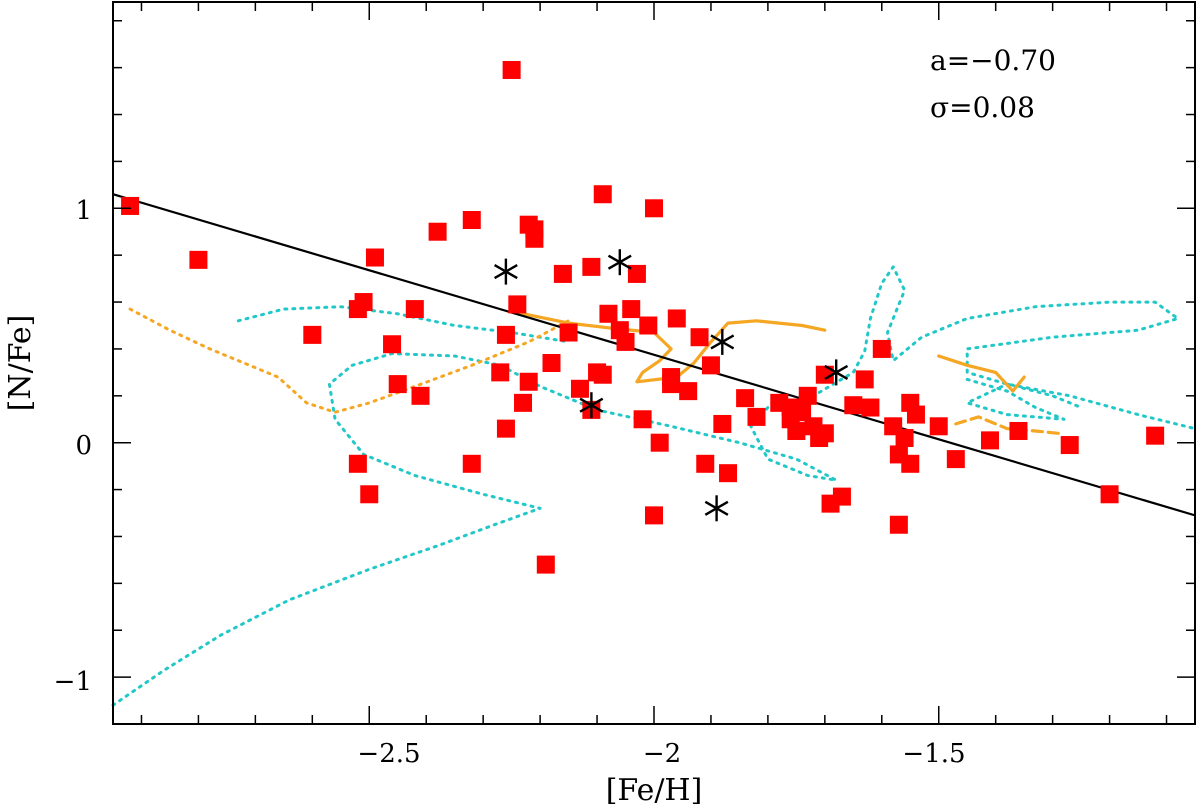 This screenshot has width=1200, height=809. Describe the element at coordinates (993, 60) in the screenshot. I see `slope-annotation: a=−0.70` at that location.